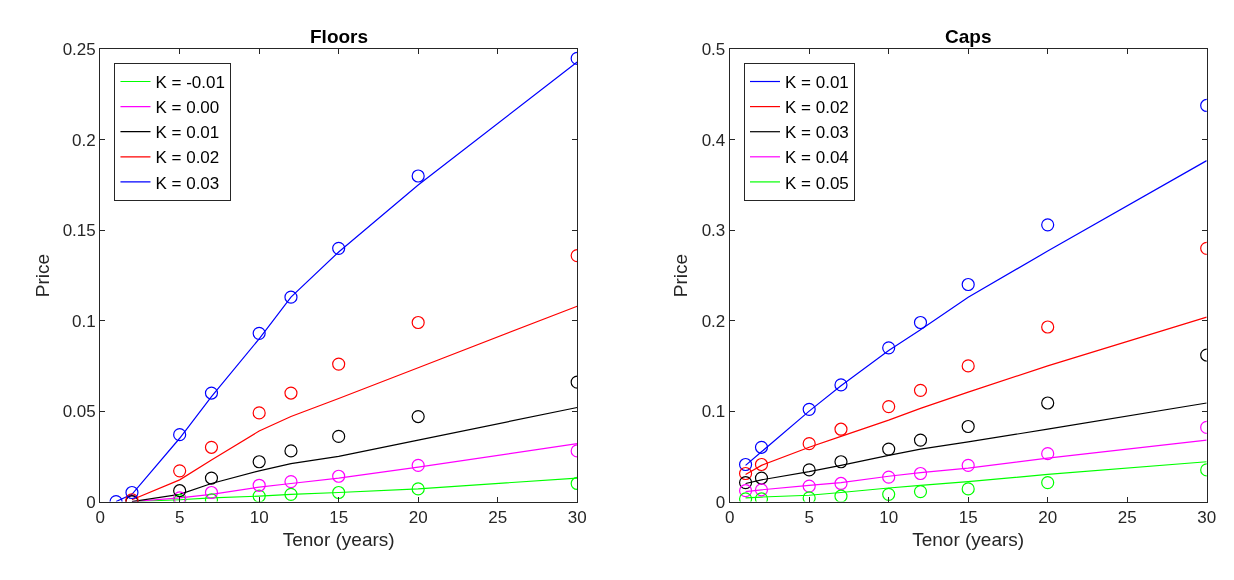  What do you see at coordinates (713, 50) in the screenshot?
I see `y-tick-label: 0.5` at bounding box center [713, 50].